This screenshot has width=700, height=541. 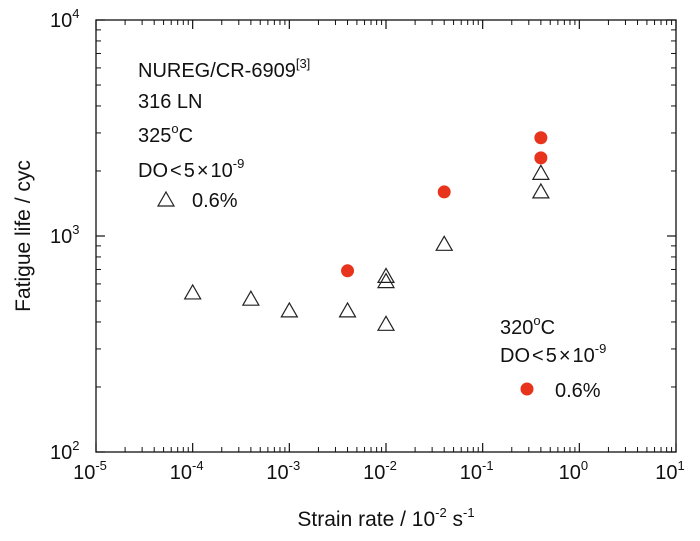 I want to click on do-label-1: DO <5 × 10-9, so click(x=191, y=169).